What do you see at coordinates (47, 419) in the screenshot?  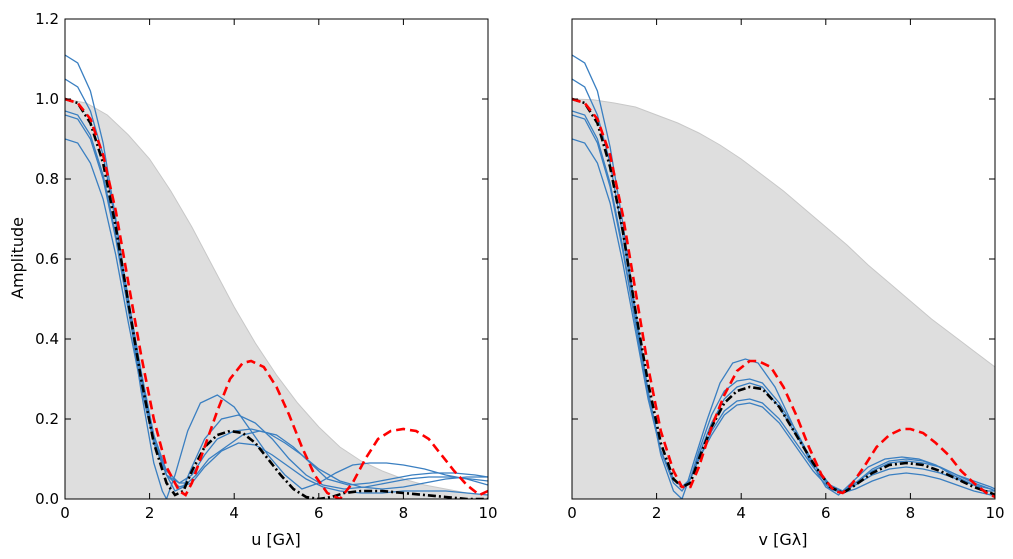 I see `y-tick-label: 0.2` at bounding box center [47, 419].